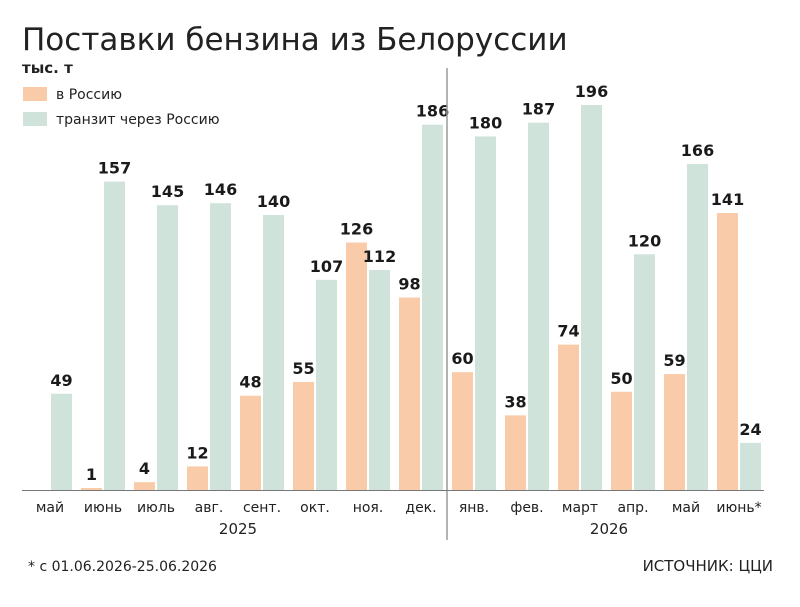 Image resolution: width=800 pixels, height=607 pixels. What do you see at coordinates (609, 529) in the screenshot?
I see `year-label-1: 2026` at bounding box center [609, 529].